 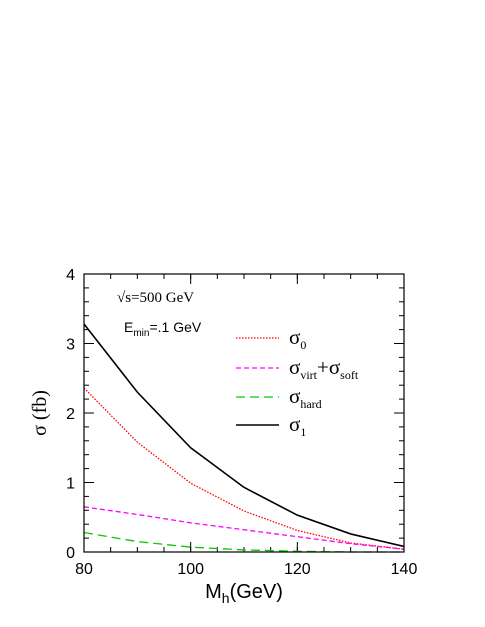 What do you see at coordinates (40, 413) in the screenshot?
I see `y-axis-label: σ (fb)` at bounding box center [40, 413].